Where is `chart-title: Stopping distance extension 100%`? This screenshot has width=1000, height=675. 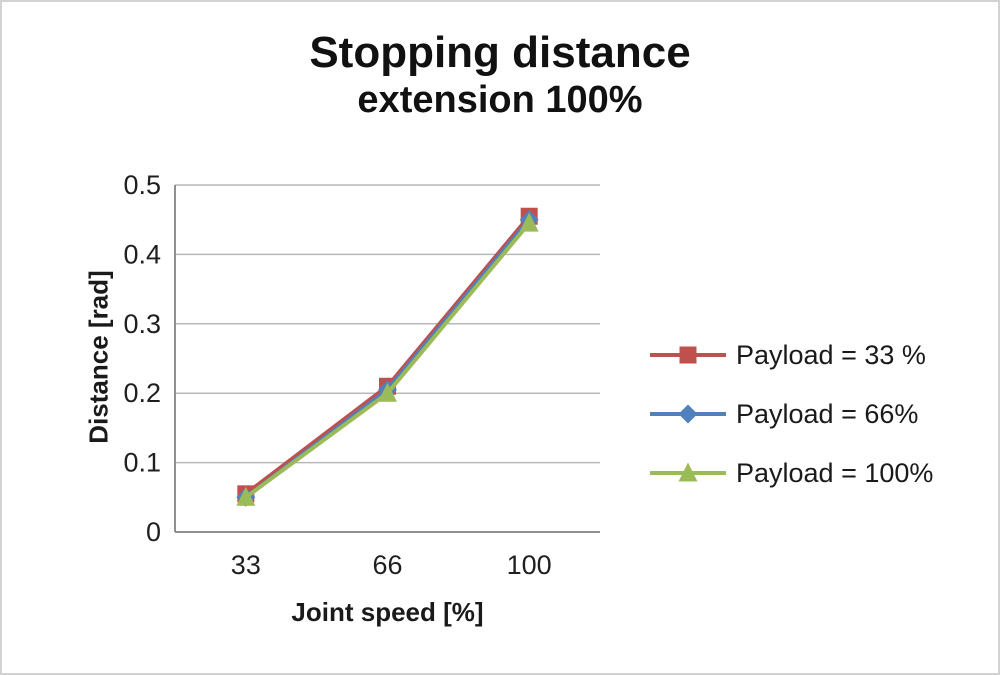
chart-title: Stopping distance extension 100% is located at coordinates (500, 75).